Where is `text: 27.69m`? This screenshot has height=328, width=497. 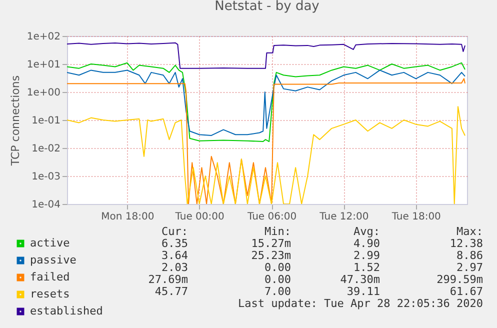 text: 27.69m is located at coordinates (168, 279).